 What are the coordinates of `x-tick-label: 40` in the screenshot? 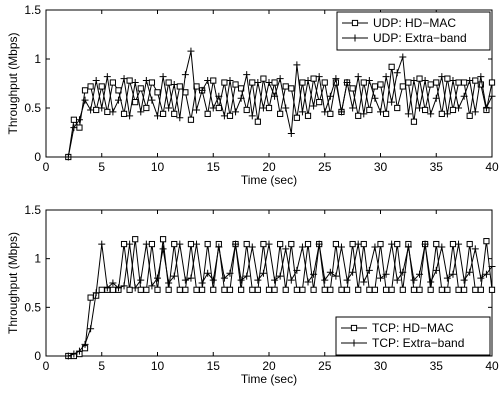 It's located at (492, 167).